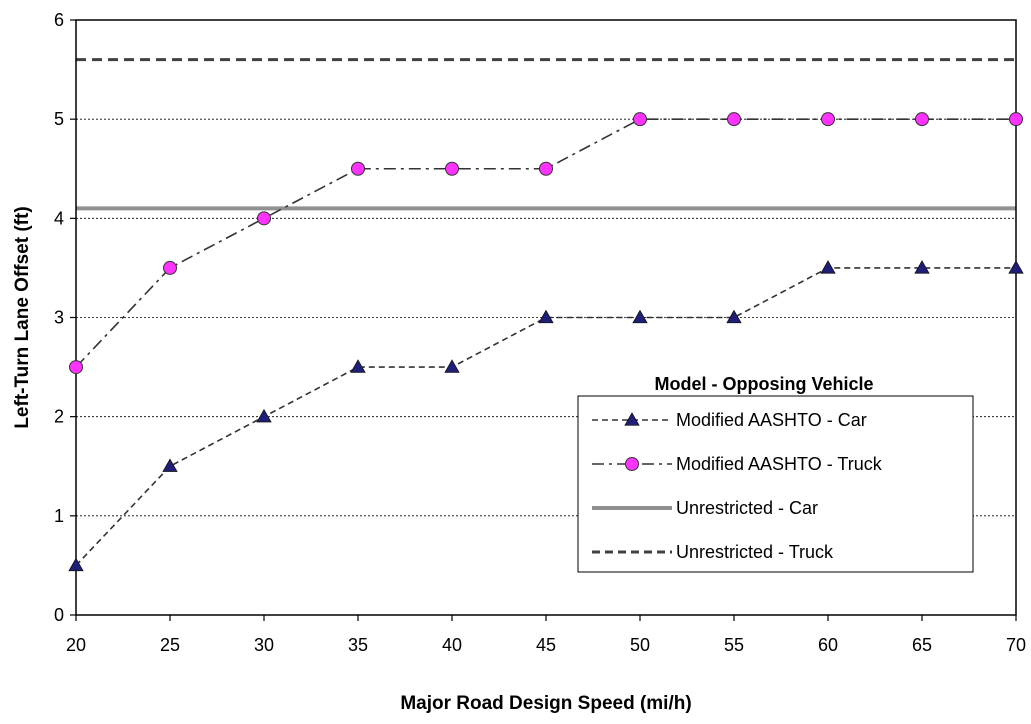 Image resolution: width=1031 pixels, height=724 pixels. Describe the element at coordinates (76, 645) in the screenshot. I see `x-tick-label: 20` at that location.